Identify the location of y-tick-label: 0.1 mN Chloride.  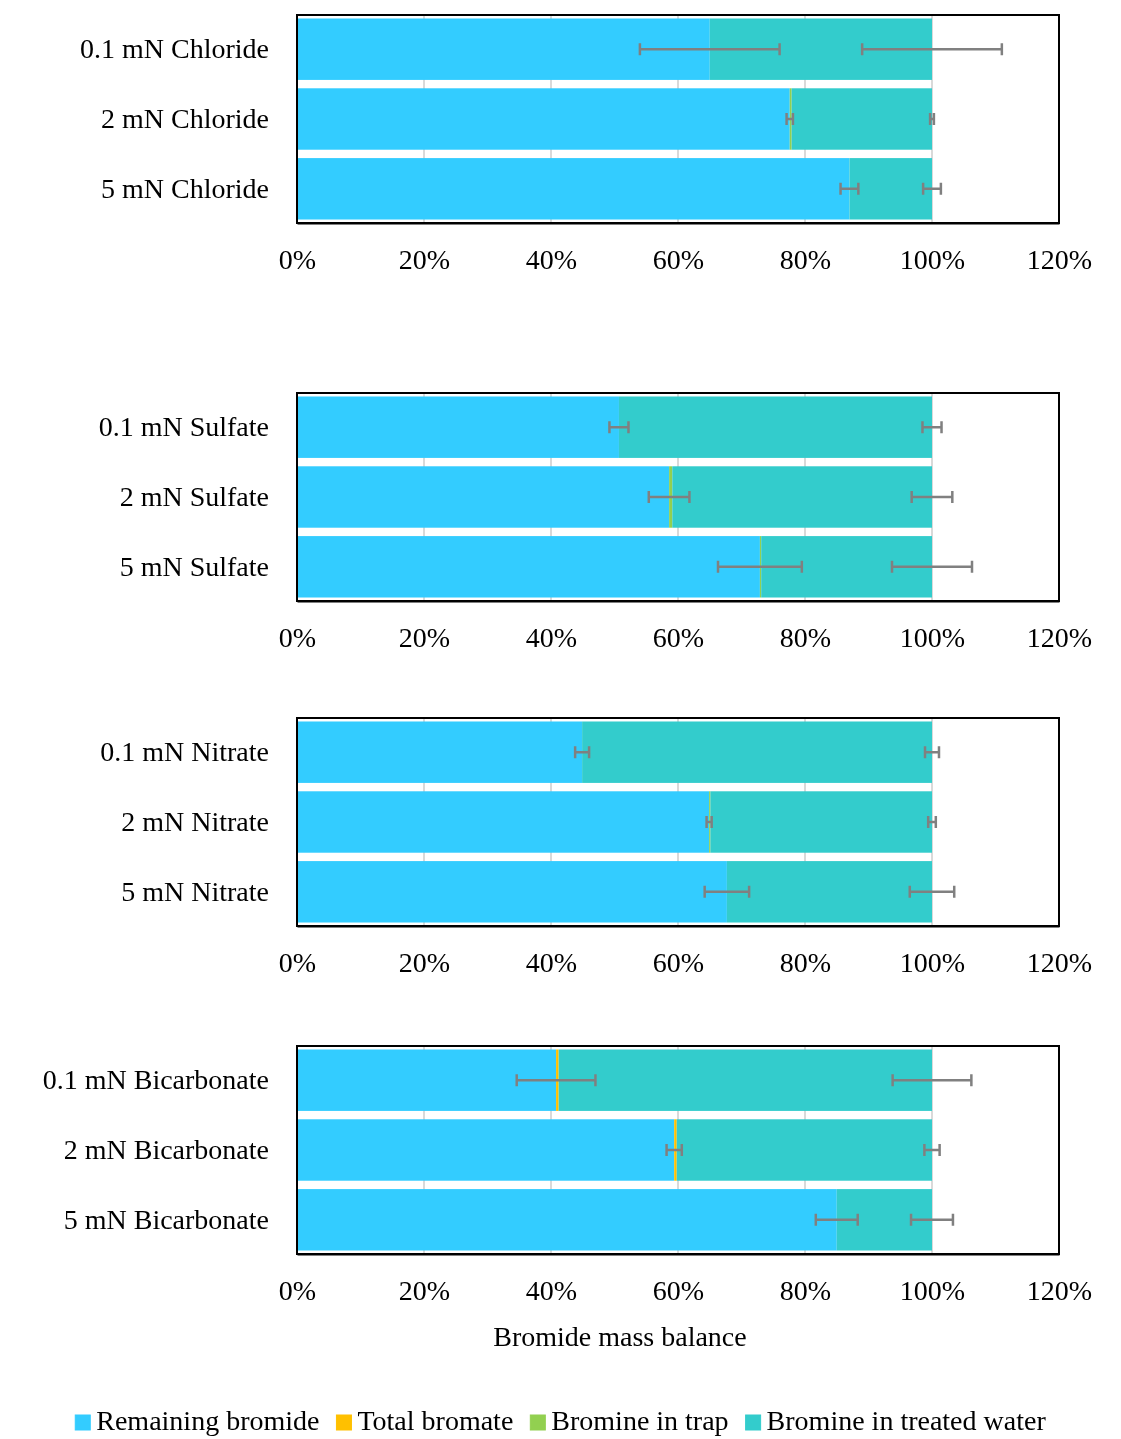
(174, 49).